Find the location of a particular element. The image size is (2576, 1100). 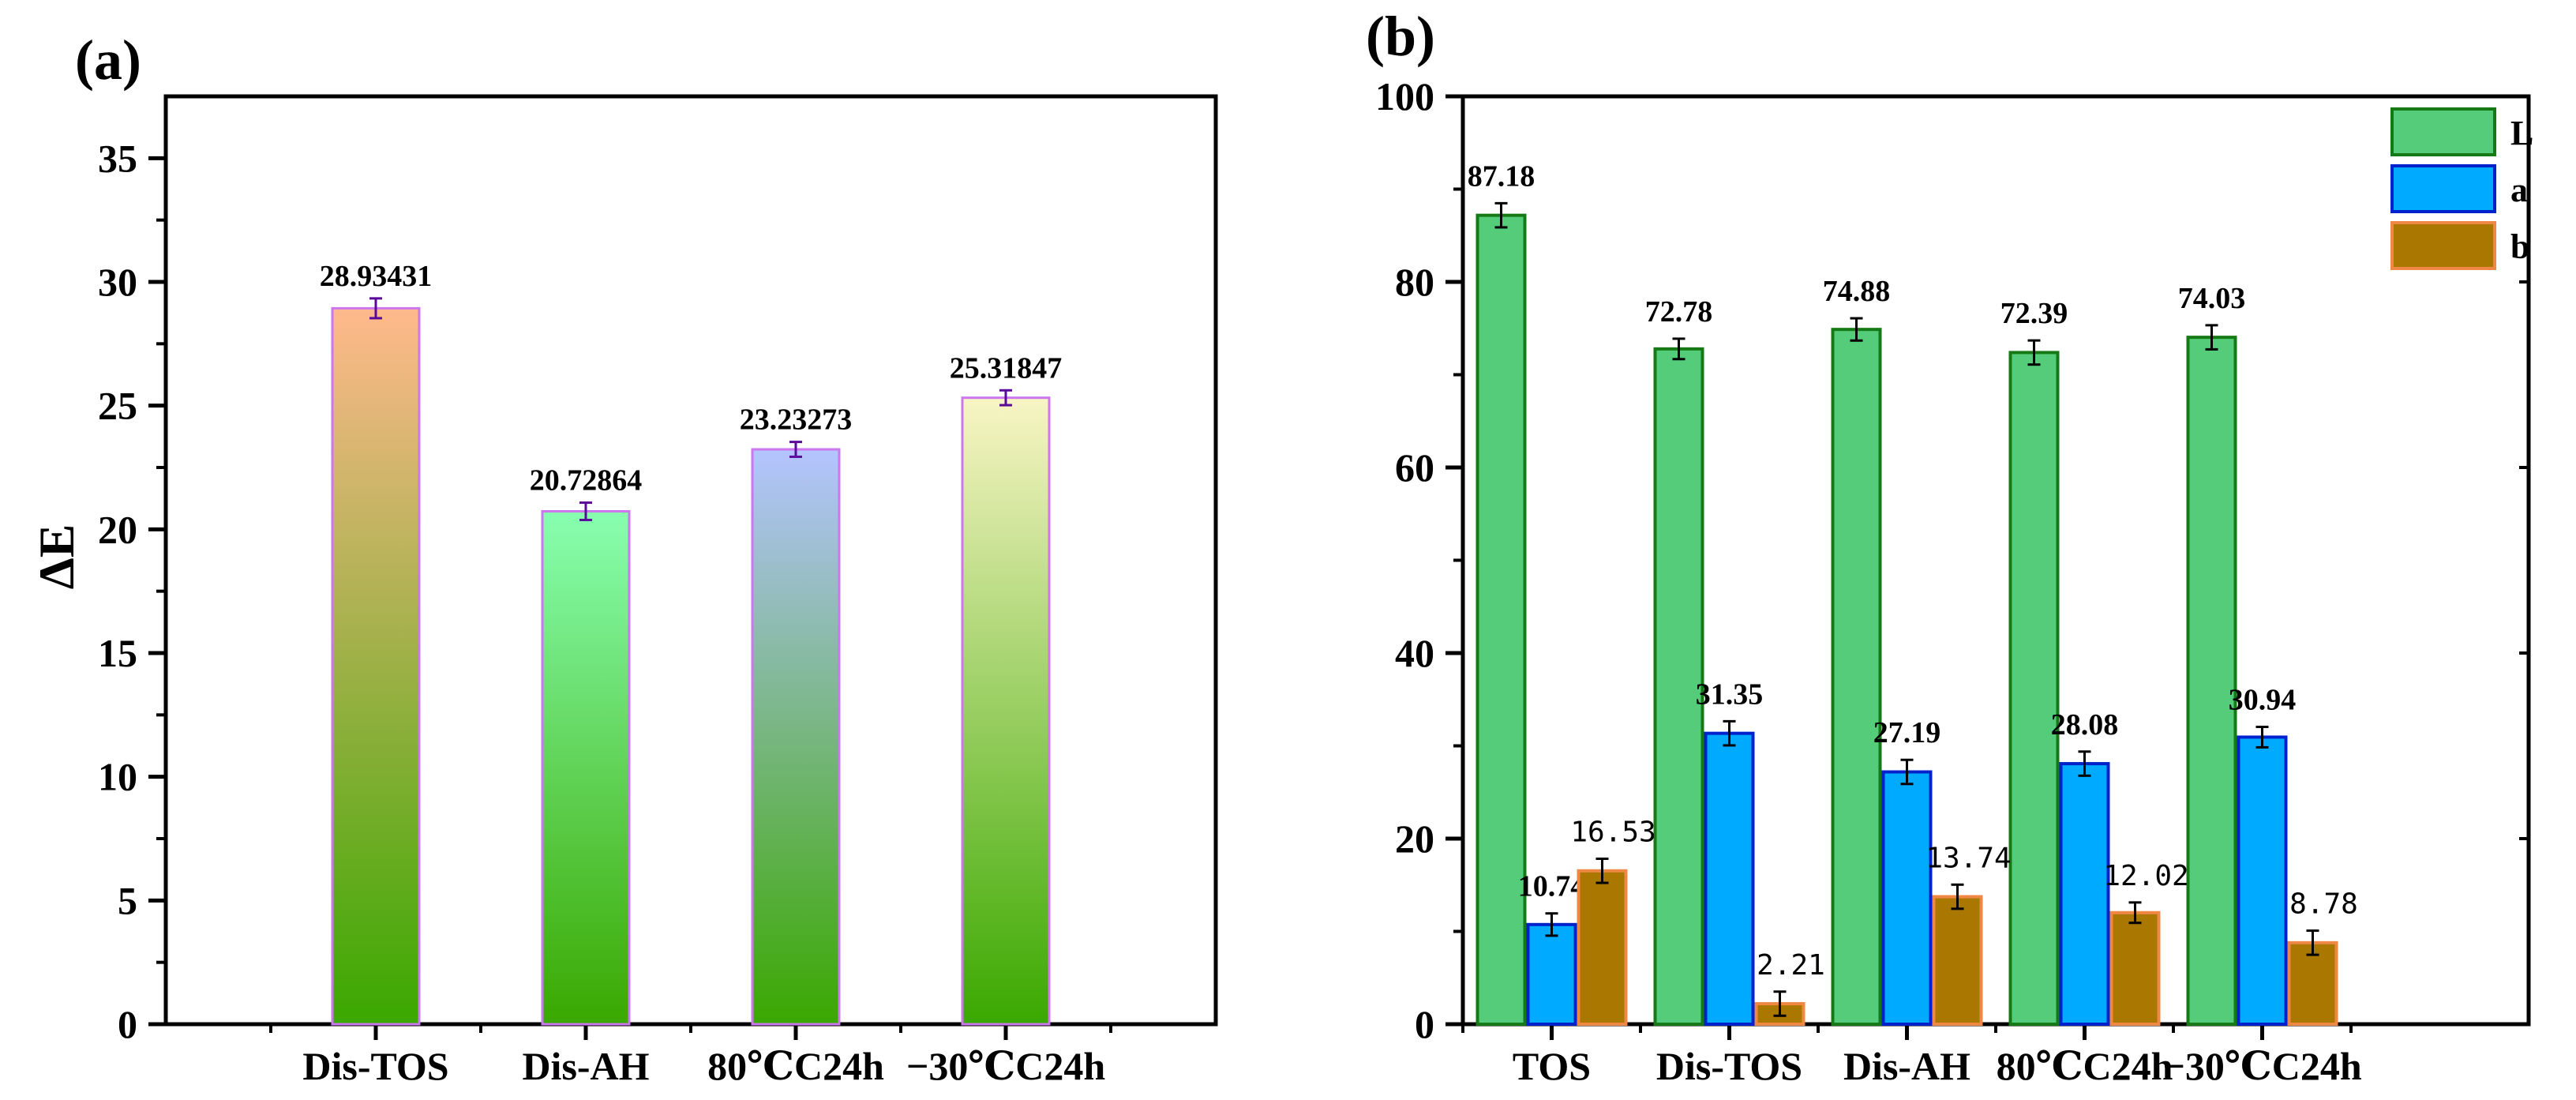

panel-a-y-tick-label: 30 is located at coordinates (117, 282).